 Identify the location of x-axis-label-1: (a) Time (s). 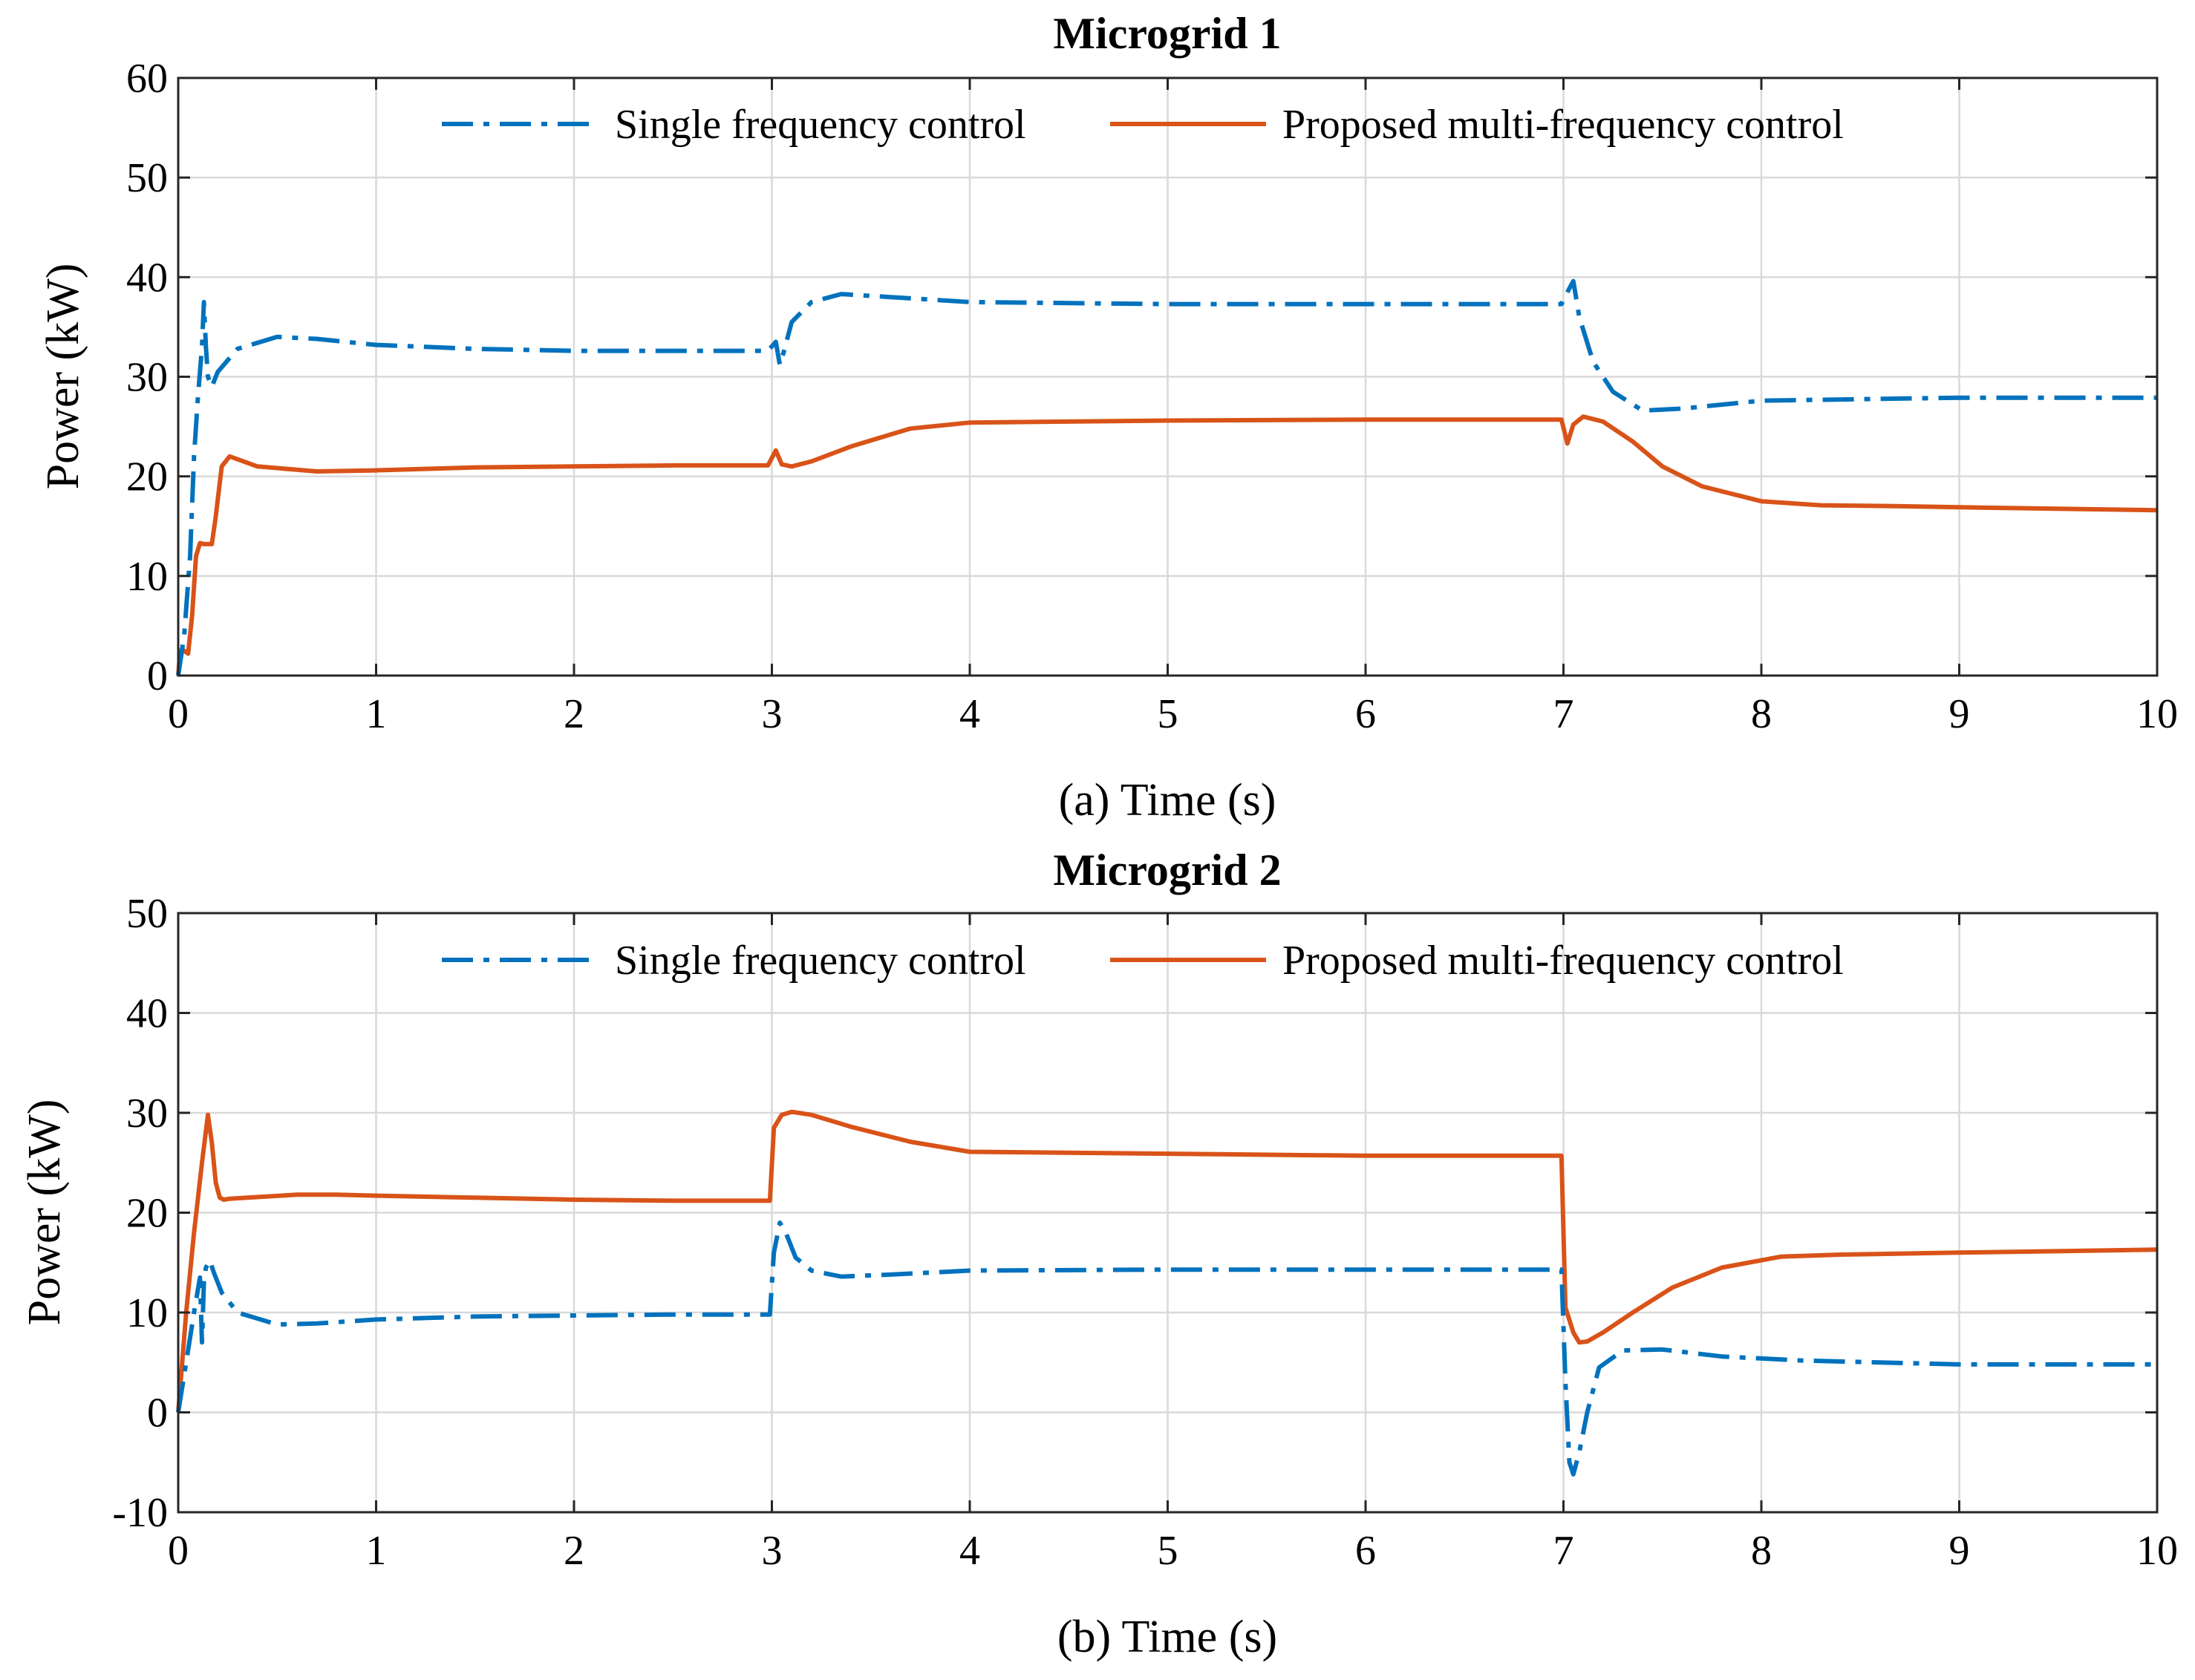
(1167, 800).